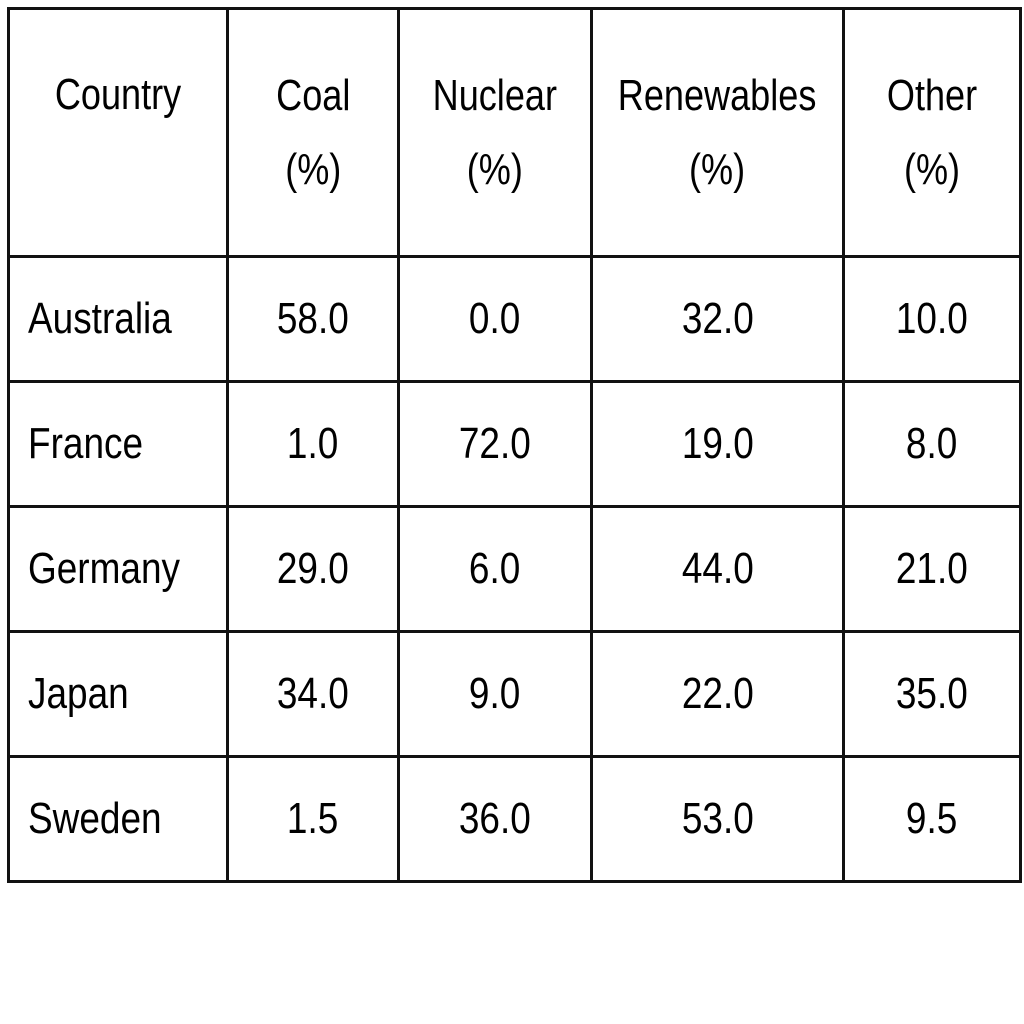  Describe the element at coordinates (932, 819) in the screenshot. I see `cell-other: 9.5` at that location.